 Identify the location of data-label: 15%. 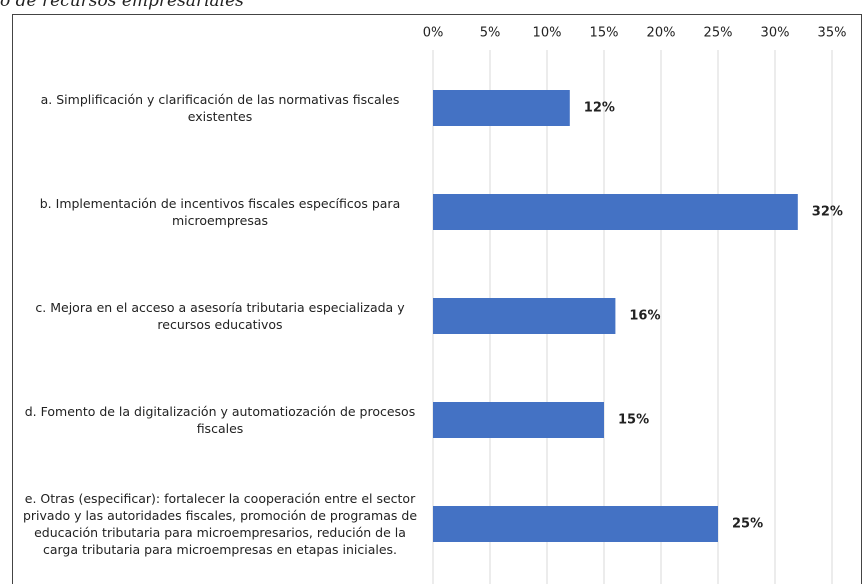
(633, 420).